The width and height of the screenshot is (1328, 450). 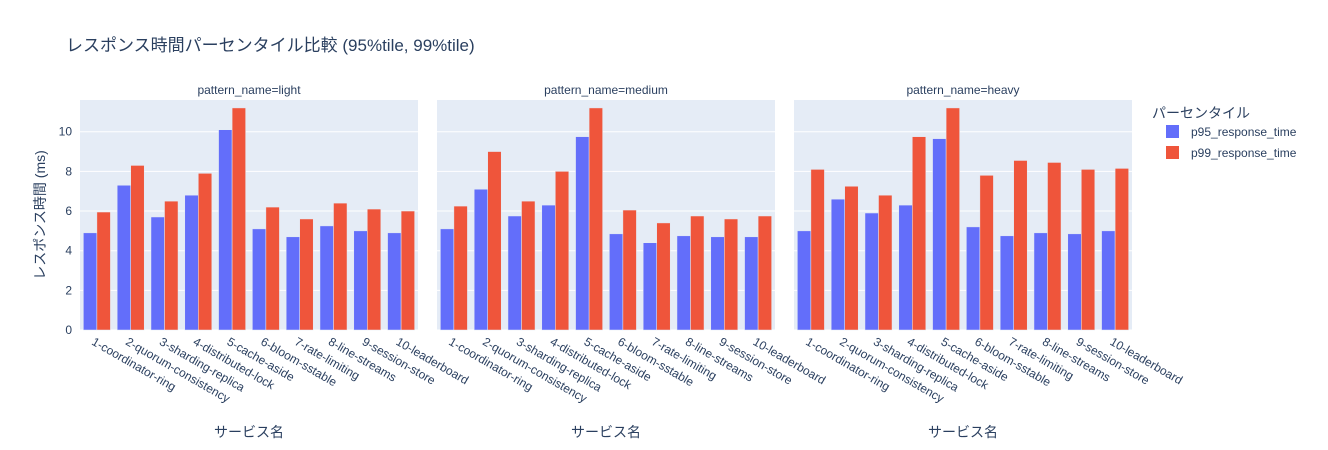 I want to click on facet-label: pattern_name=light, so click(x=249, y=90).